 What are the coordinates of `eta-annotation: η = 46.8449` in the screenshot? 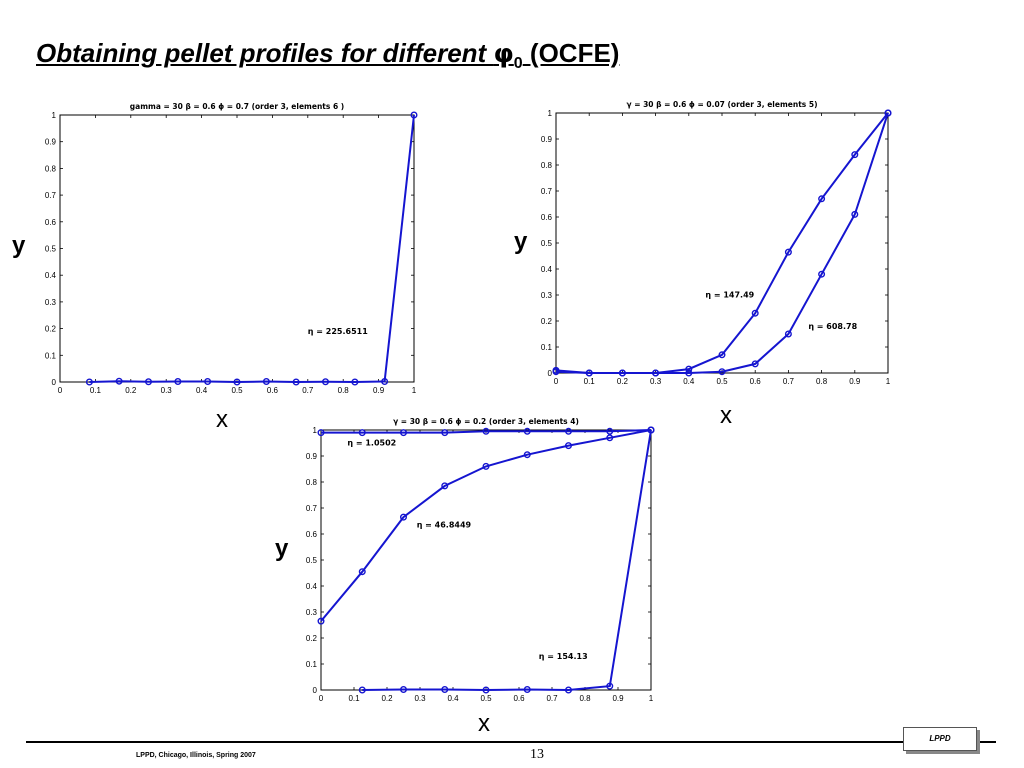 It's located at (444, 525).